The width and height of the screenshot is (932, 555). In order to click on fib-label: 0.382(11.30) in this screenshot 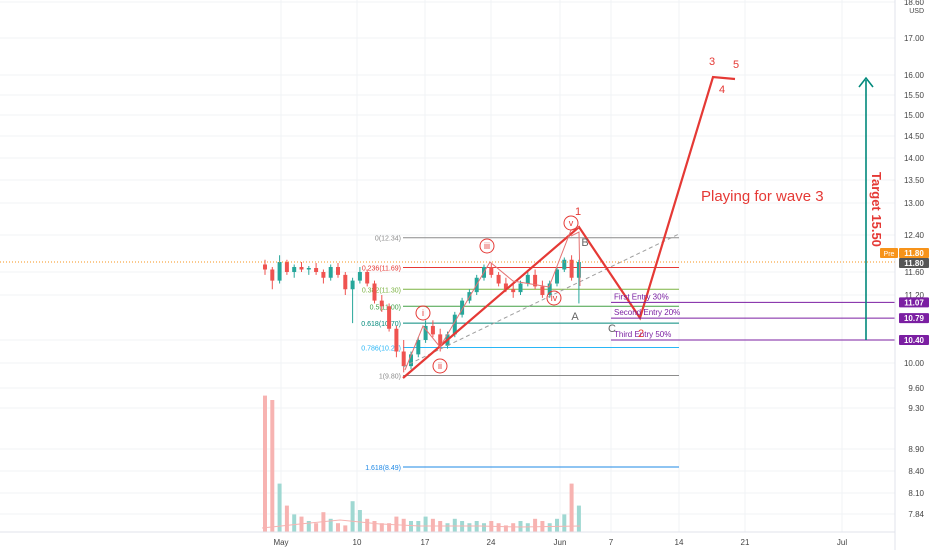, I will do `click(381, 290)`.